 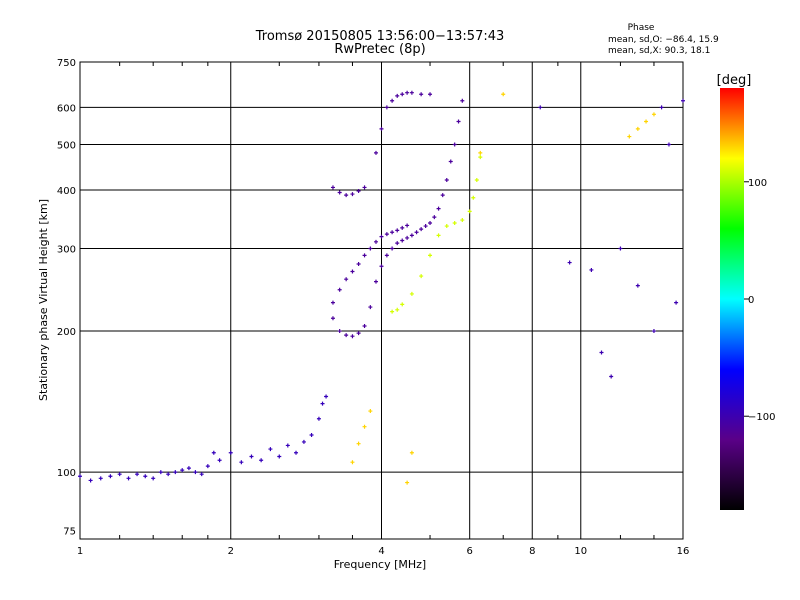 What do you see at coordinates (641, 28) in the screenshot?
I see `phase-box-title: Phase` at bounding box center [641, 28].